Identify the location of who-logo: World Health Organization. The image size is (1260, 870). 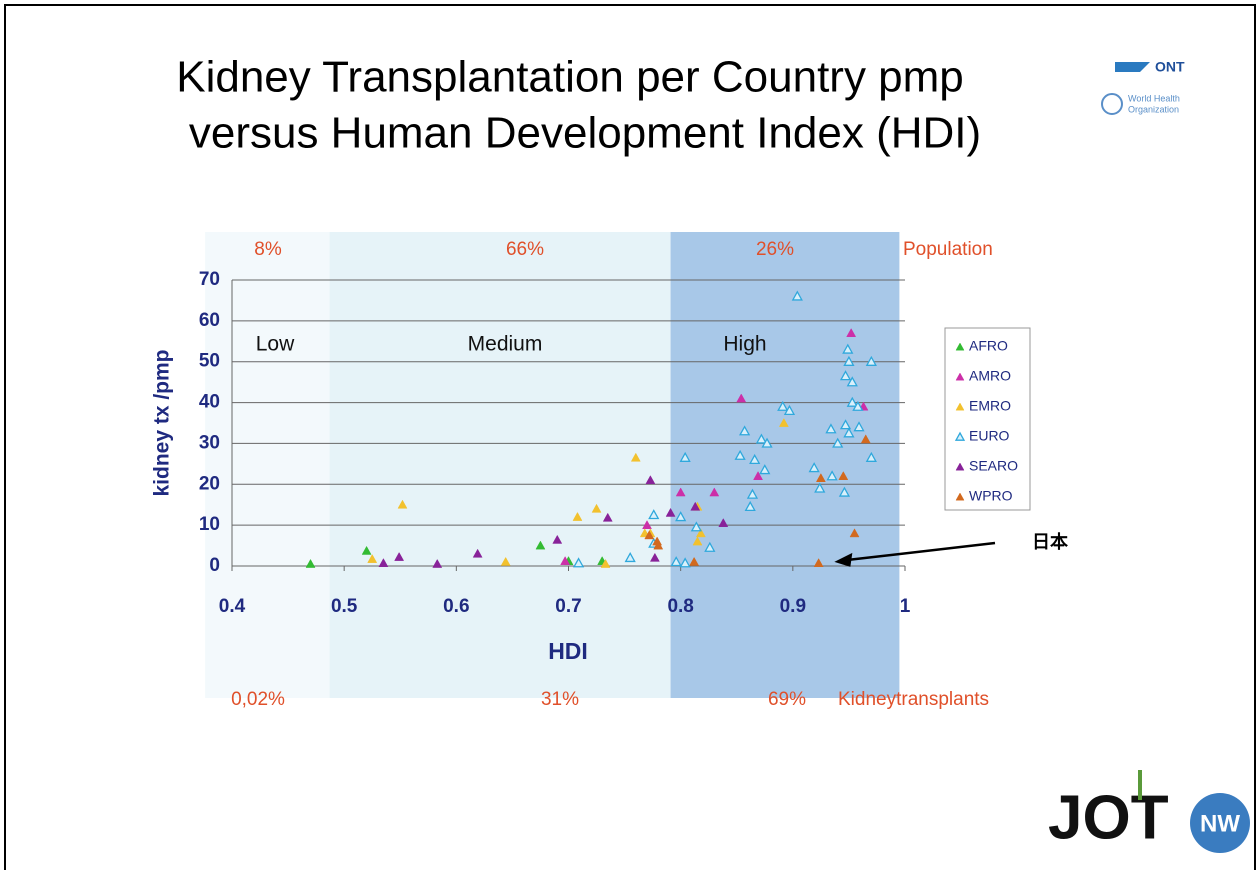
(1140, 104).